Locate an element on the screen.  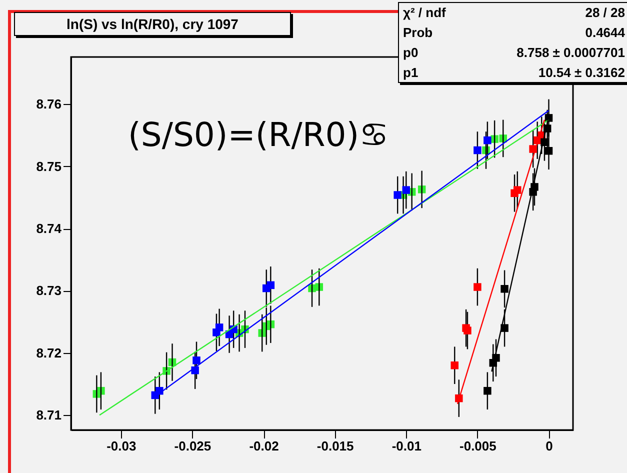
y-tick-label: 8.74 is located at coordinates (49, 228).